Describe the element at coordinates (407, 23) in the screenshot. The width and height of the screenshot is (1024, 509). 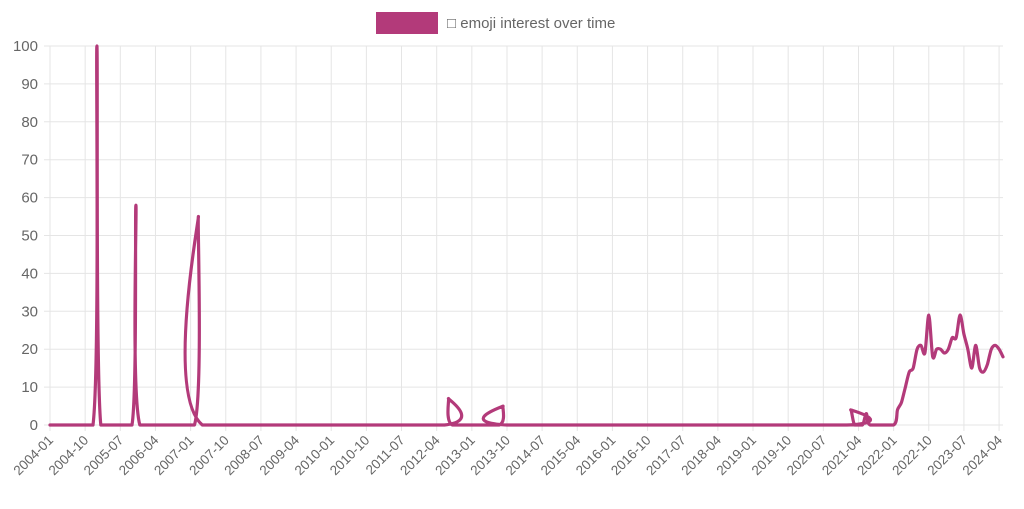
I see `legend-swatch` at that location.